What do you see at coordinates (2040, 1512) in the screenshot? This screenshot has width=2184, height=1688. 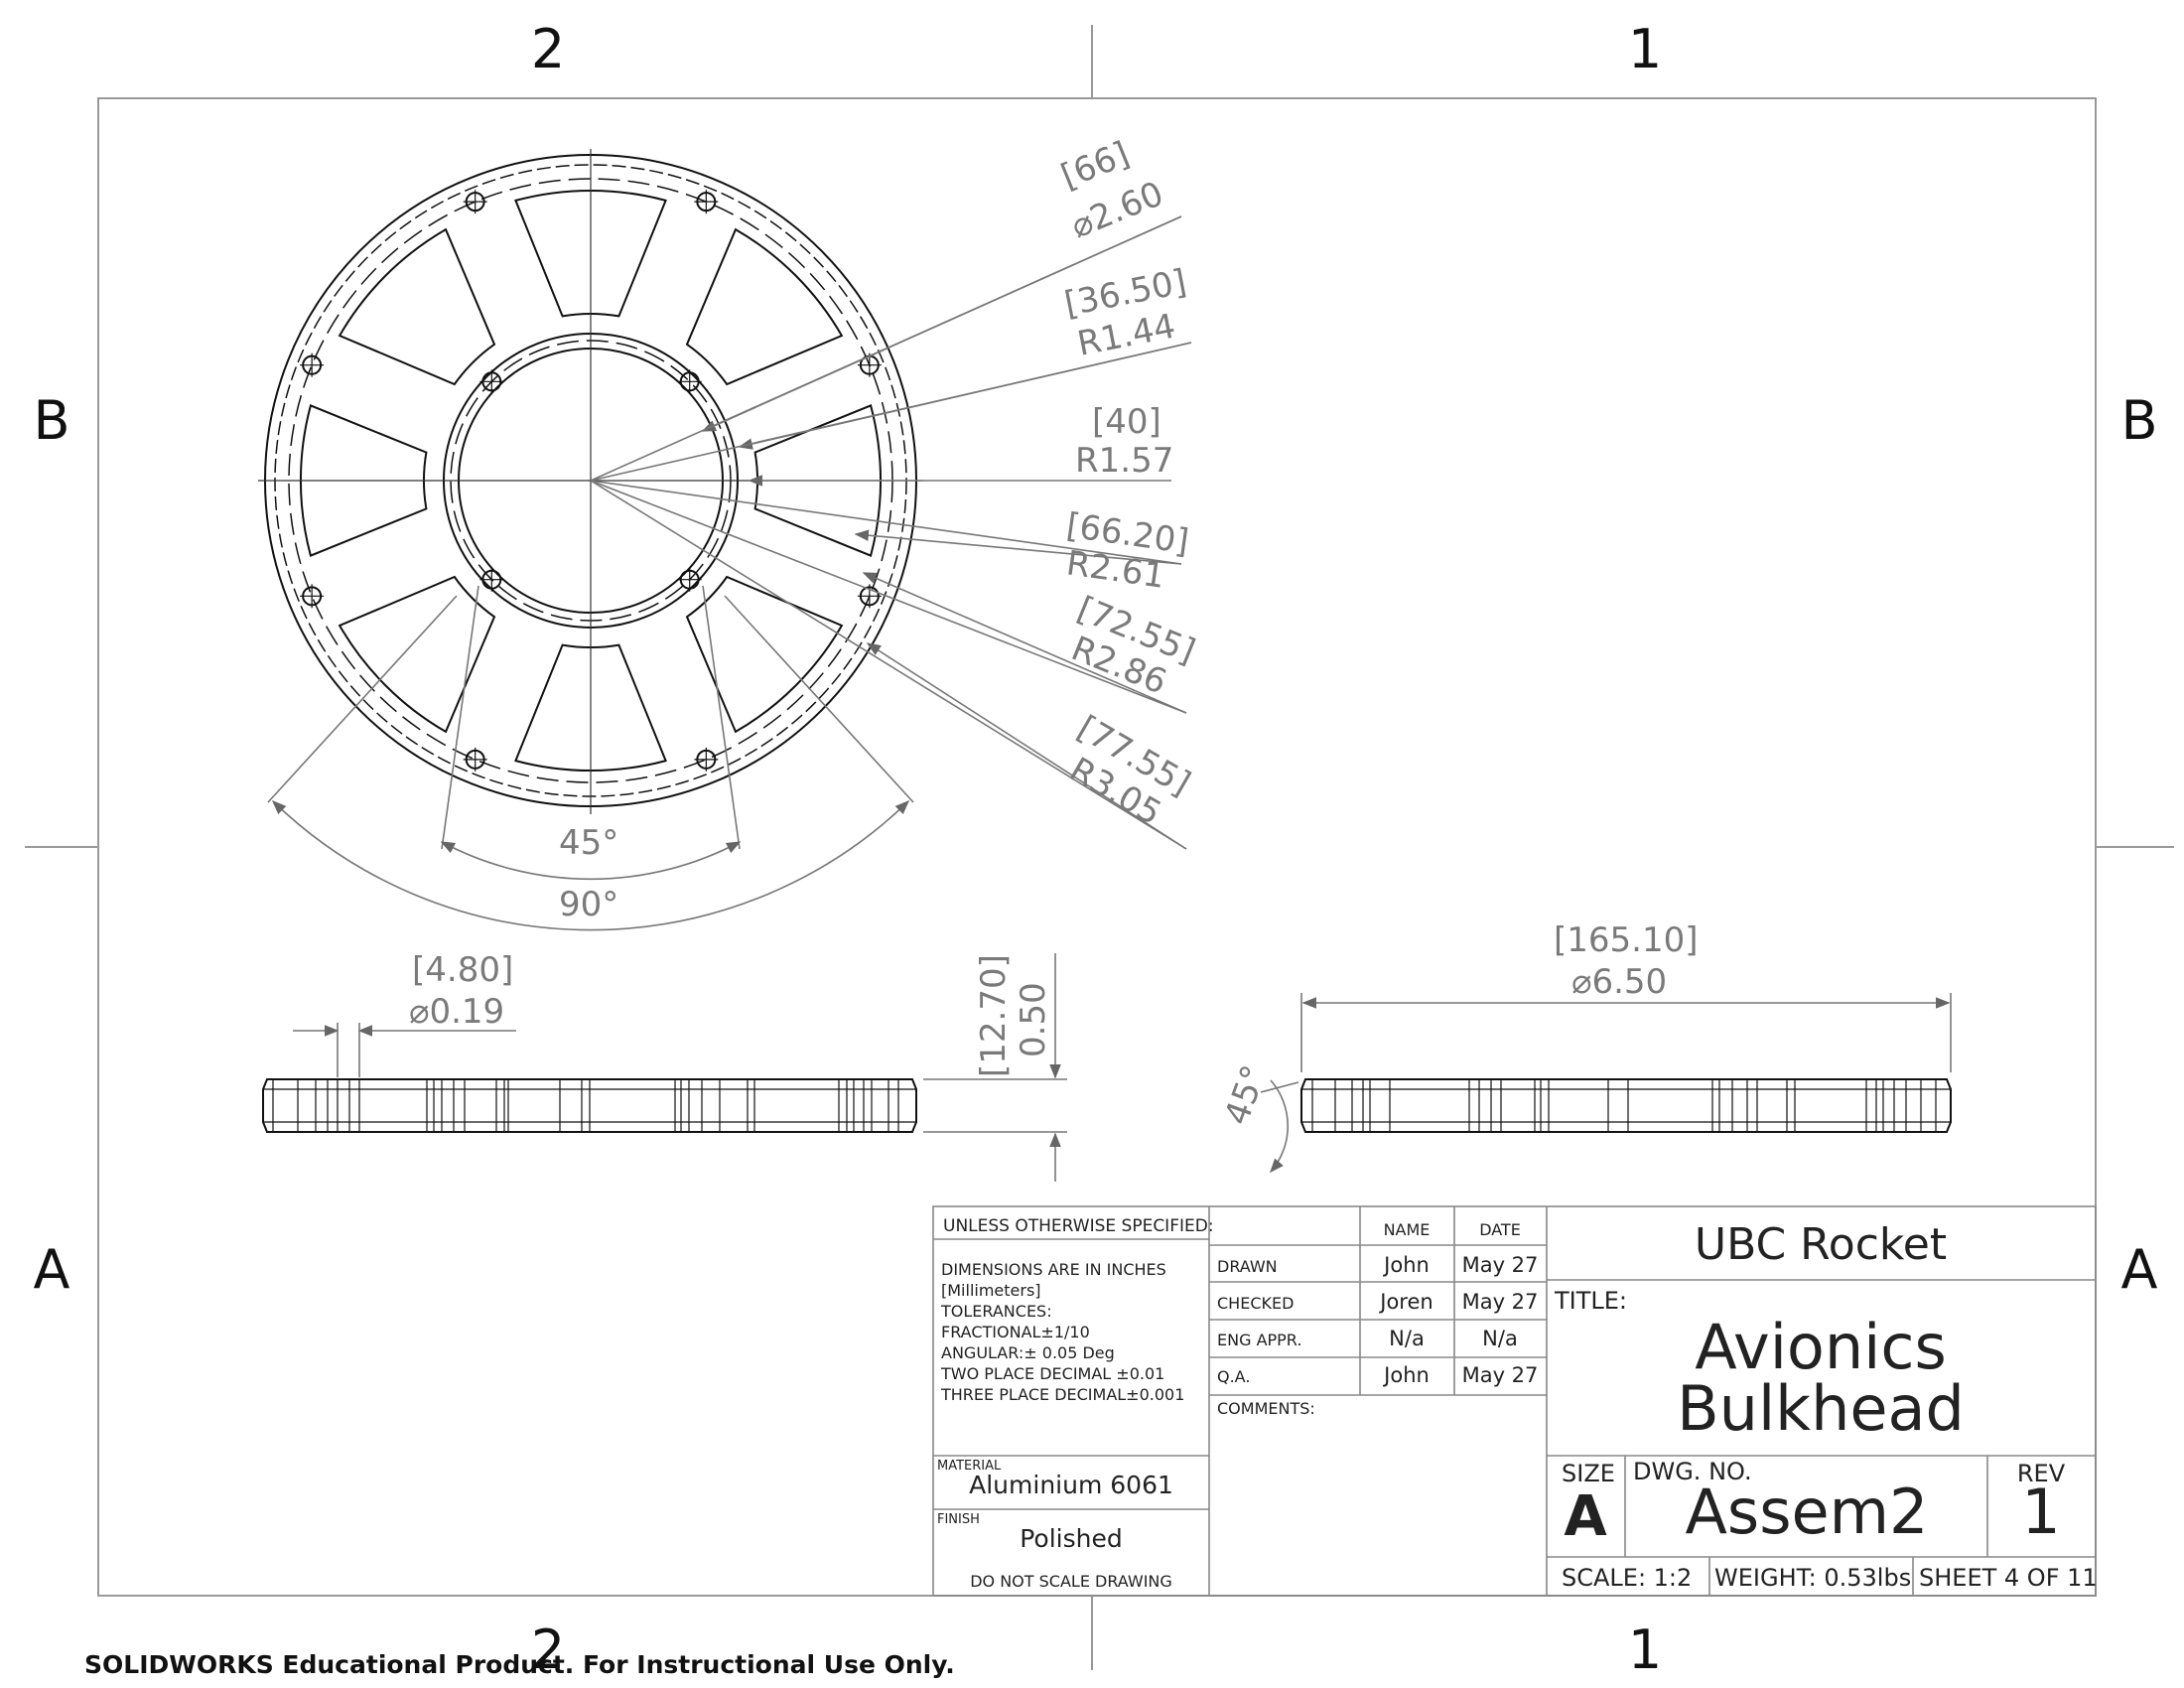 I see `rev-value: 1` at bounding box center [2040, 1512].